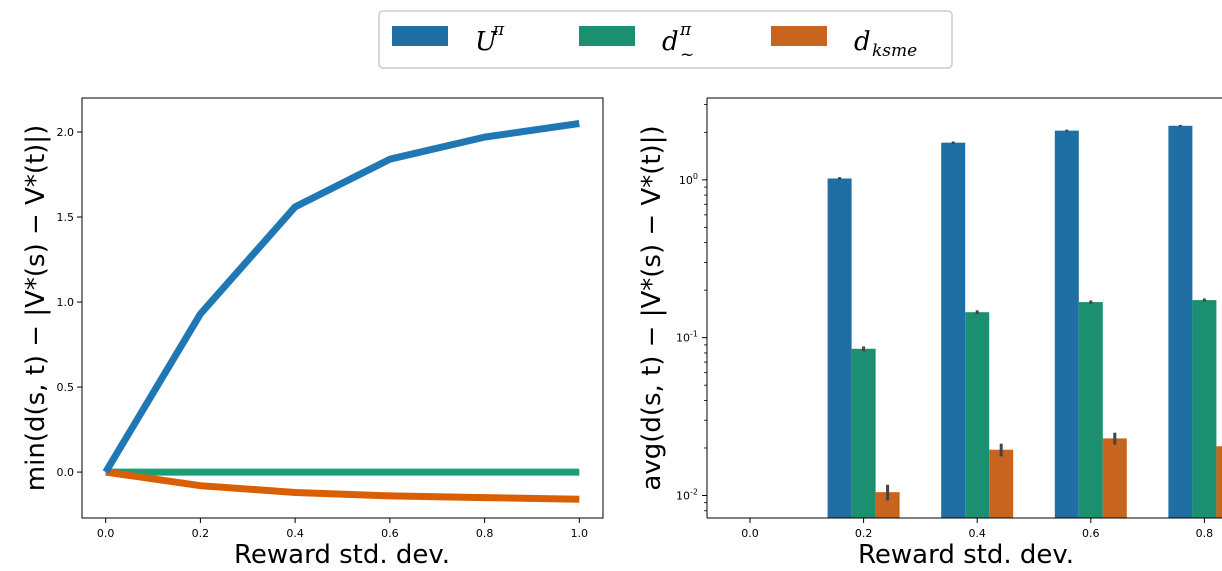 The image size is (1222, 571). Describe the element at coordinates (106, 533) in the screenshot. I see `left-x-tick-label: 0.0` at that location.